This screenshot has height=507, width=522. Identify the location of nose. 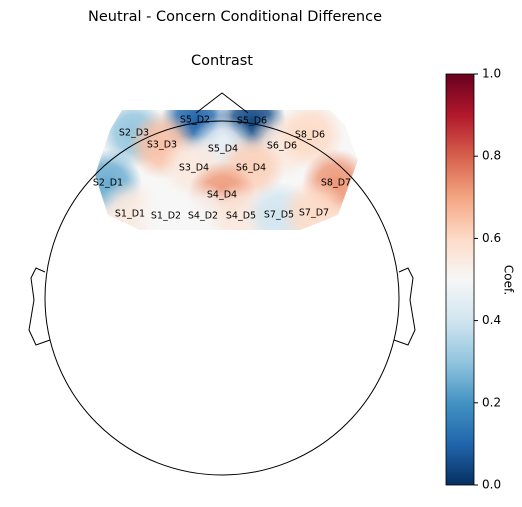
(222, 103).